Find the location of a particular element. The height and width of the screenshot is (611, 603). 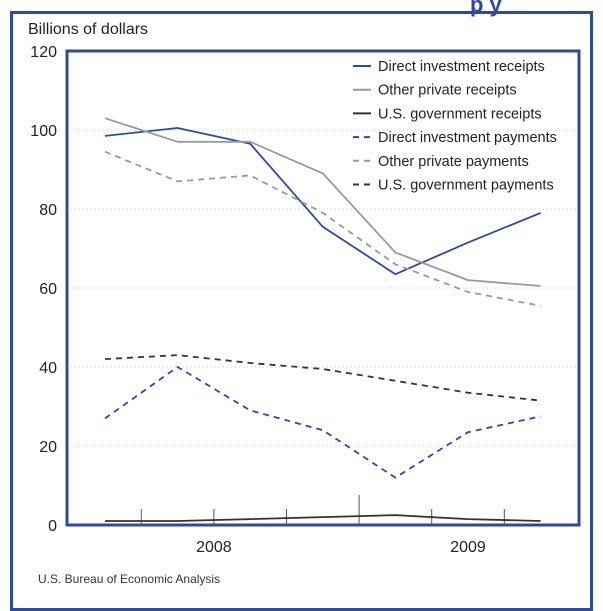

top-title-fragment: p y is located at coordinates (486, 8).